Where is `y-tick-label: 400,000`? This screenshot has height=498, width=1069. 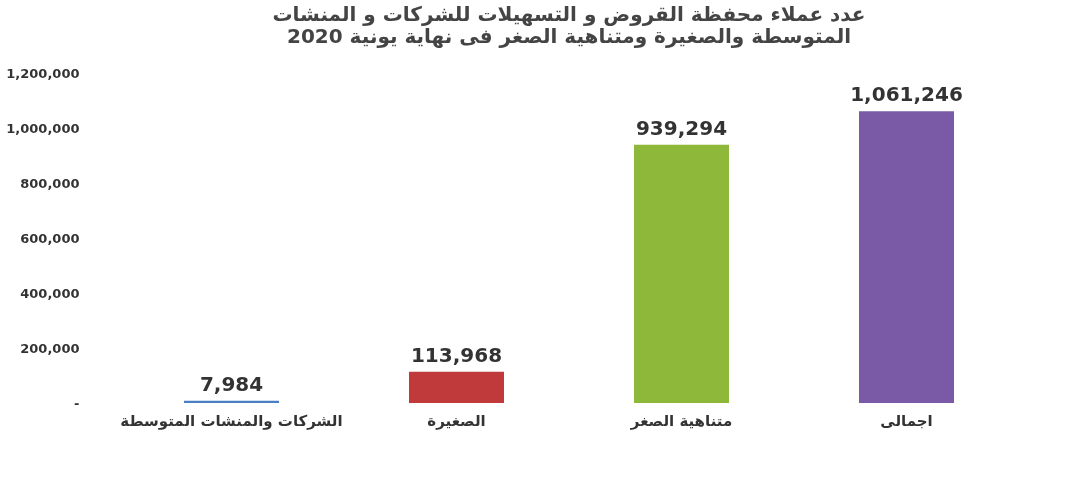 y-tick-label: 400,000 is located at coordinates (50, 293).